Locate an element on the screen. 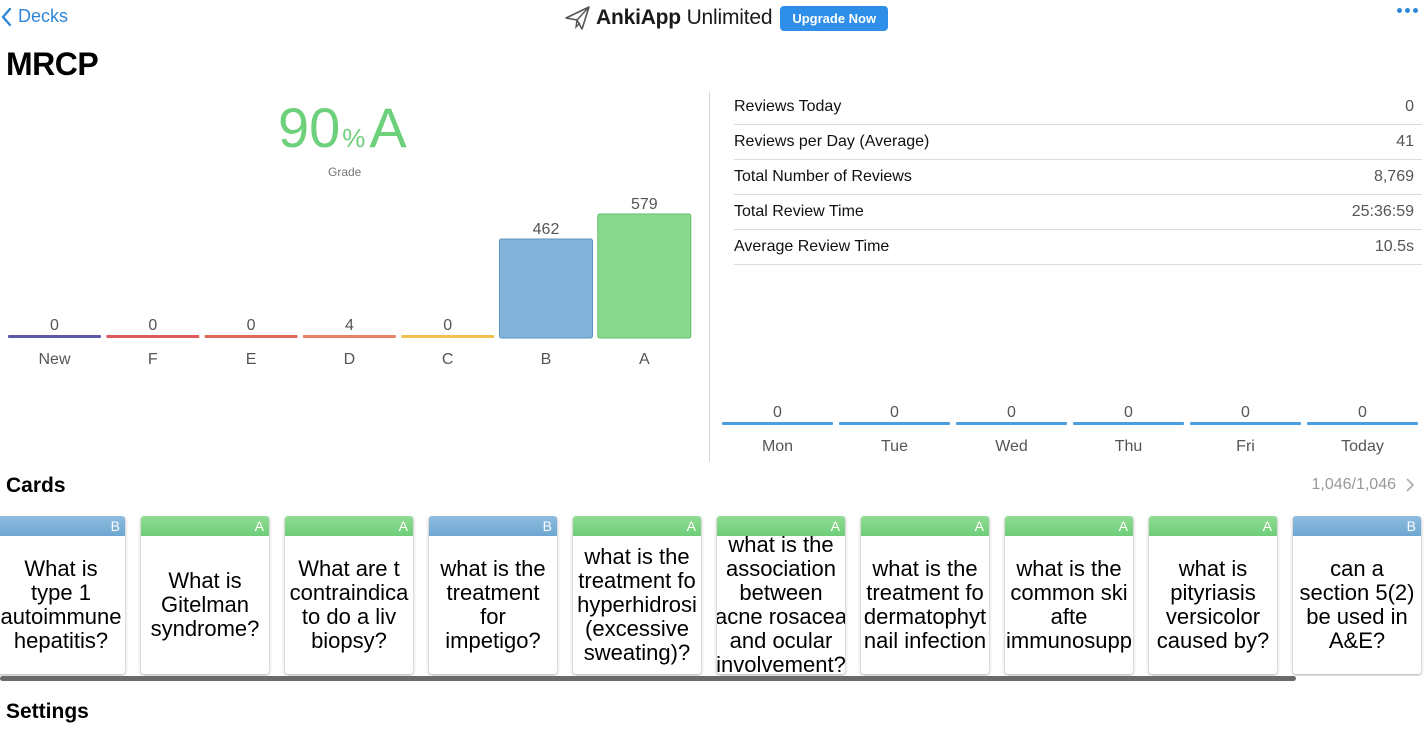  back-label: Decks is located at coordinates (43, 16).